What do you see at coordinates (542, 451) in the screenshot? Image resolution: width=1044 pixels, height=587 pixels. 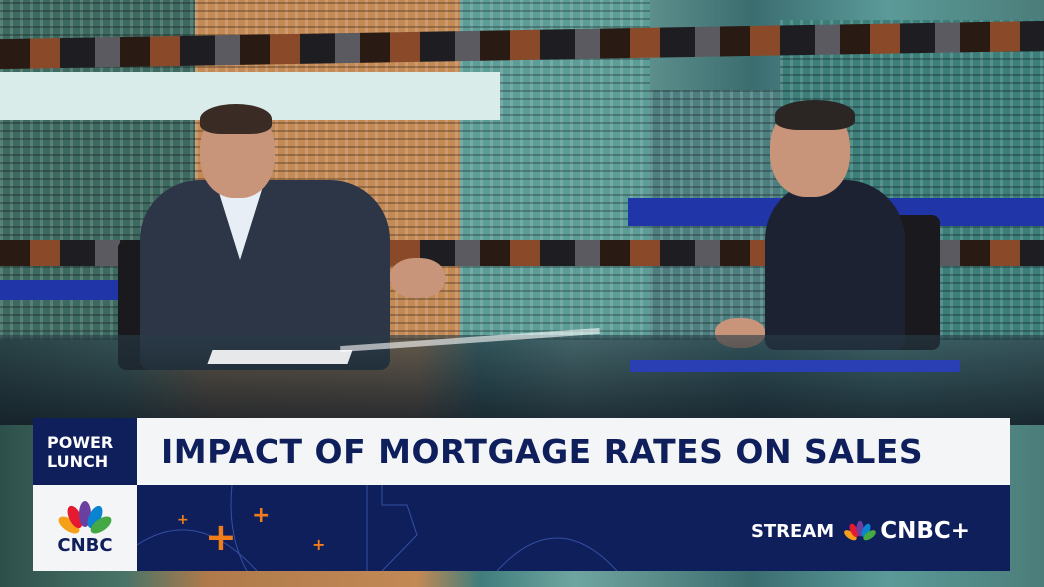 I see `headline: IMPACT OF MORTGAGE RATES ON SALES` at bounding box center [542, 451].